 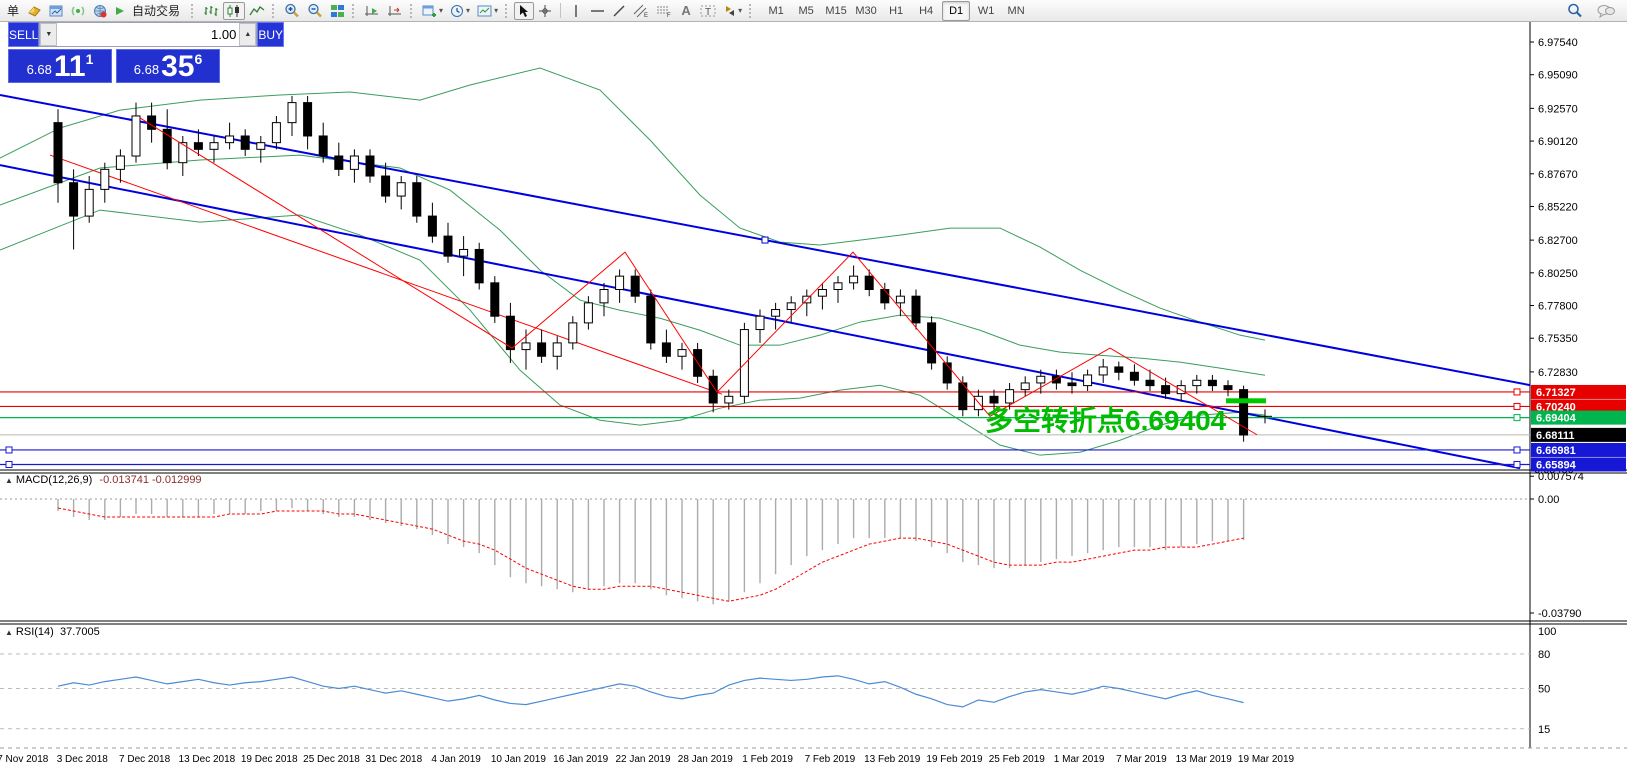 What do you see at coordinates (1558, 274) in the screenshot?
I see `price-axis-label: 6.80250` at bounding box center [1558, 274].